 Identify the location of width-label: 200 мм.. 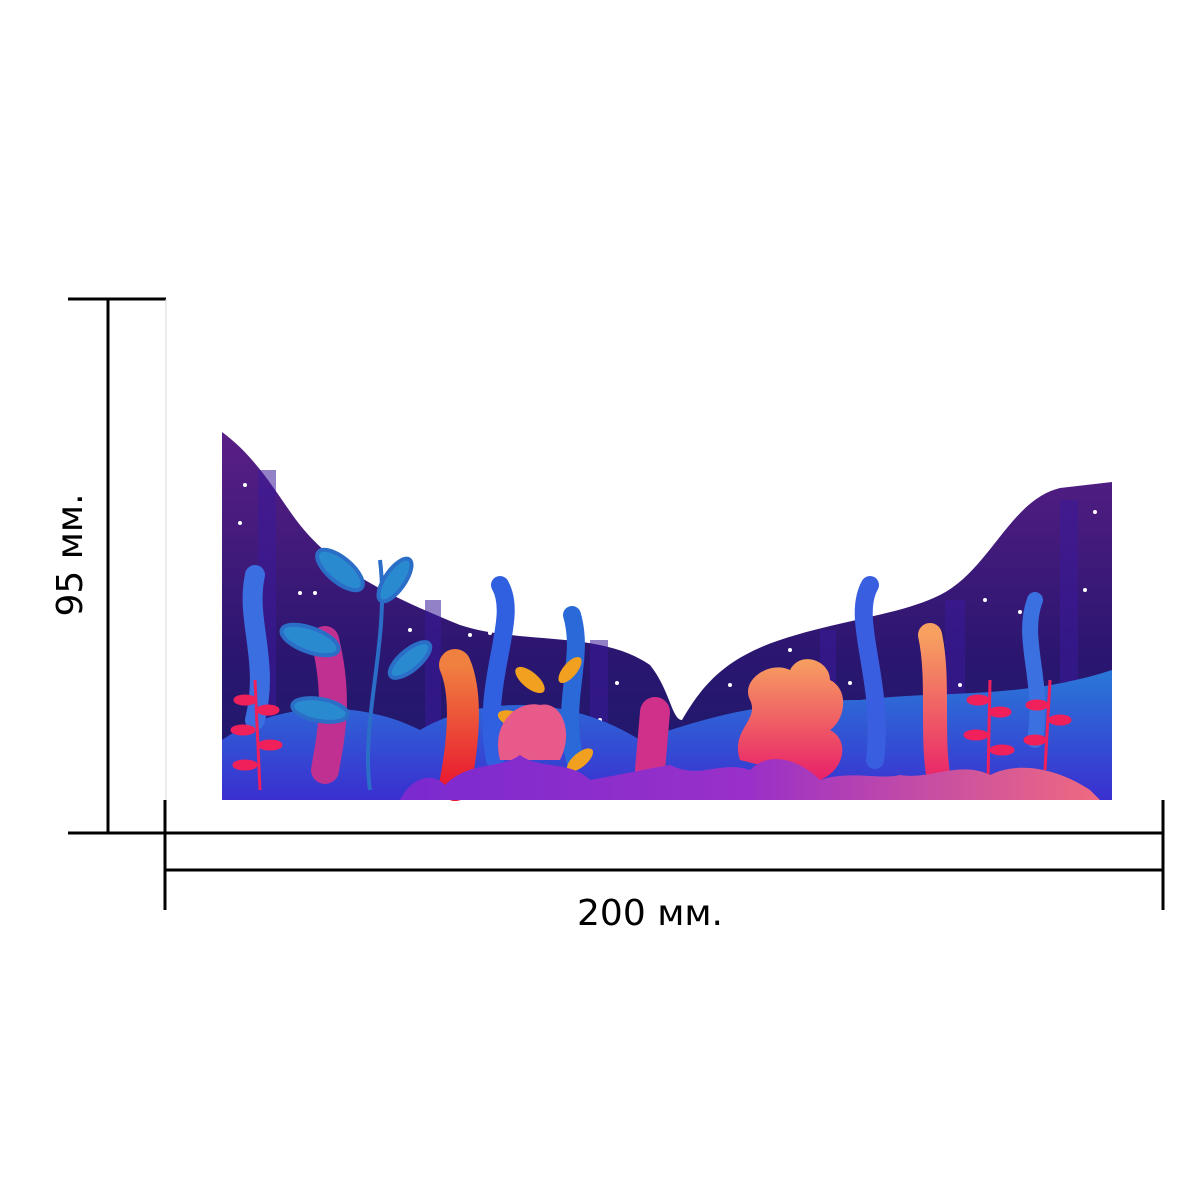
(650, 913).